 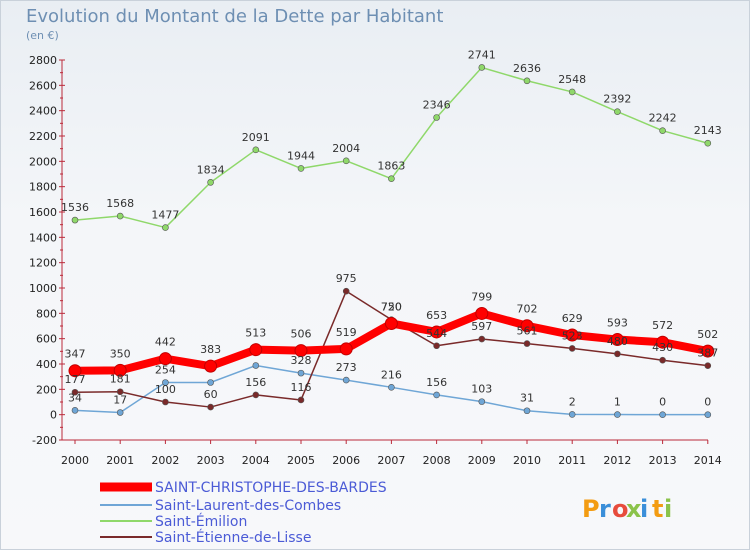 I want to click on x-tick-label: 2004, so click(x=256, y=460).